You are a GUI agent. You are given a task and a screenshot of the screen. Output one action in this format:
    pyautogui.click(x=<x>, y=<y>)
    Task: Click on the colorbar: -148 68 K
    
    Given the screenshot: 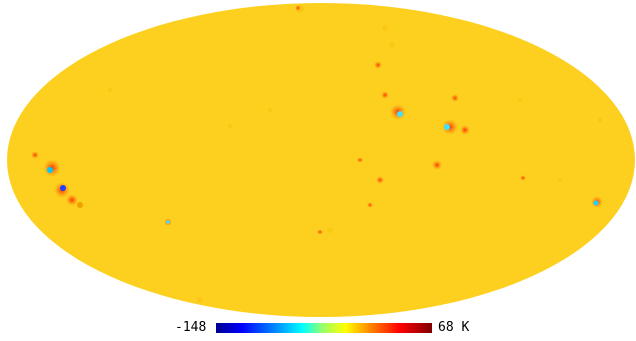 What is the action you would take?
    pyautogui.click(x=318, y=328)
    